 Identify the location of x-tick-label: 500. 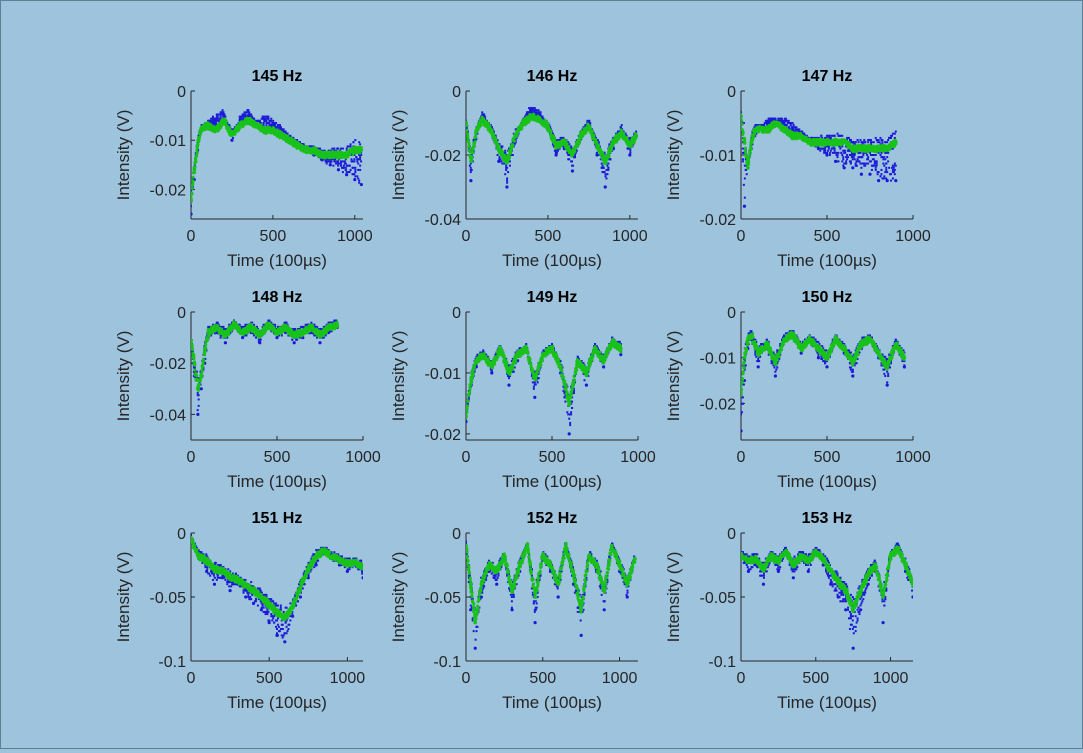
(277, 457).